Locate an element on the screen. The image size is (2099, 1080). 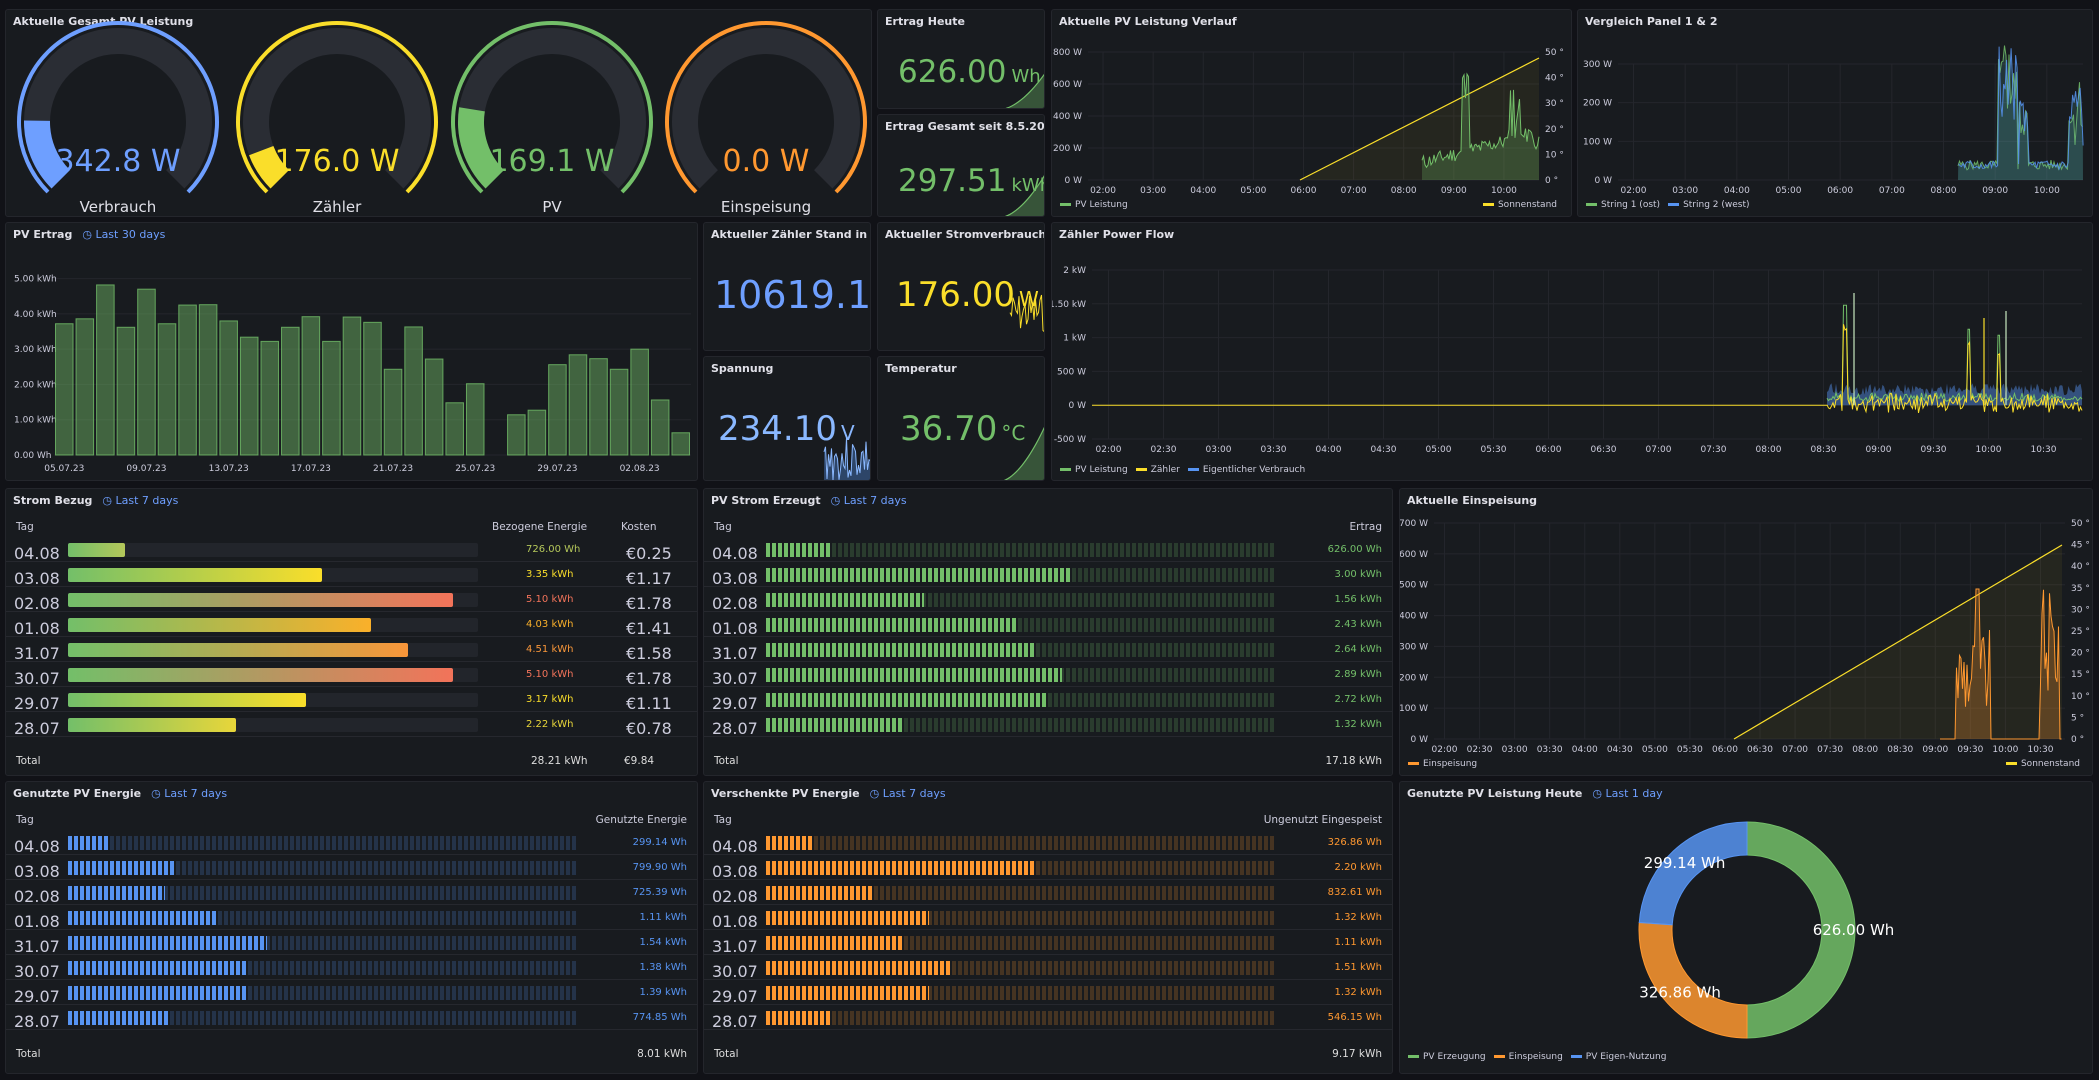
donut-range: Last 1 day is located at coordinates (1627, 793).